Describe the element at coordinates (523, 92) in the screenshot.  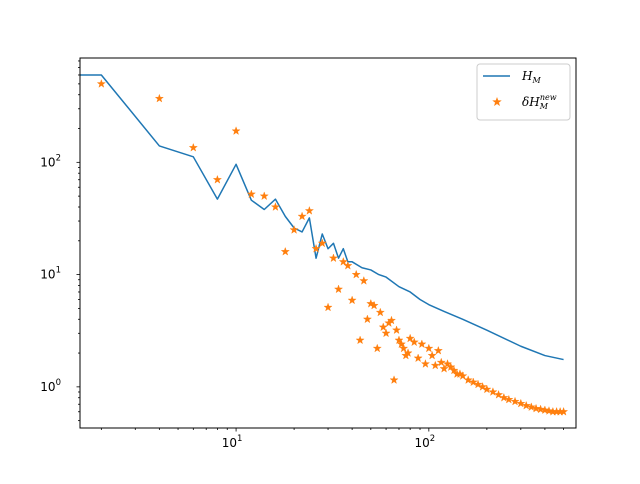
I see `legend-box` at that location.